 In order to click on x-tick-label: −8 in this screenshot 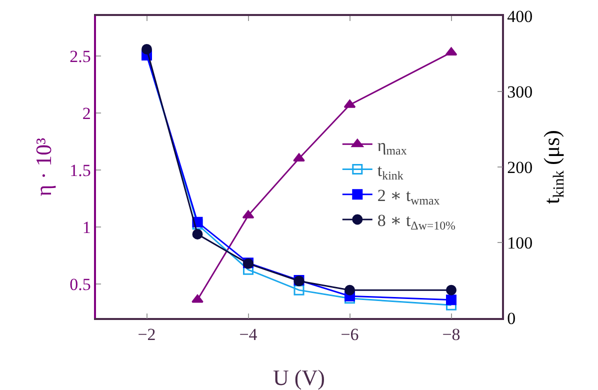, I will do `click(451, 334)`.